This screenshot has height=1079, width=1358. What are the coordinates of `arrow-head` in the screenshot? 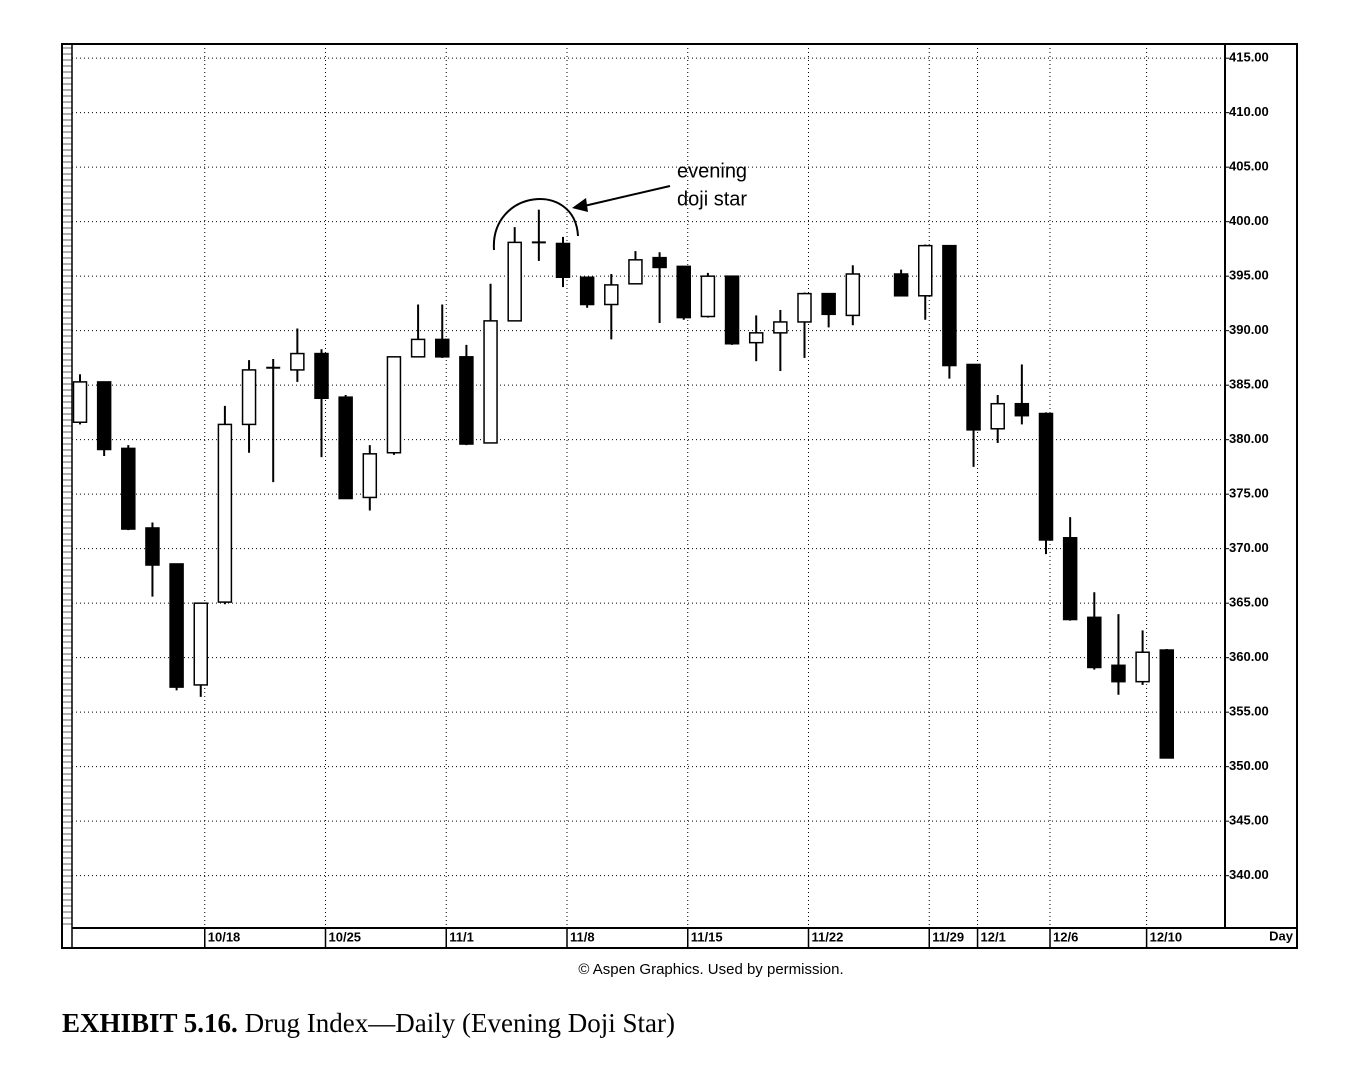 It's located at (580, 205).